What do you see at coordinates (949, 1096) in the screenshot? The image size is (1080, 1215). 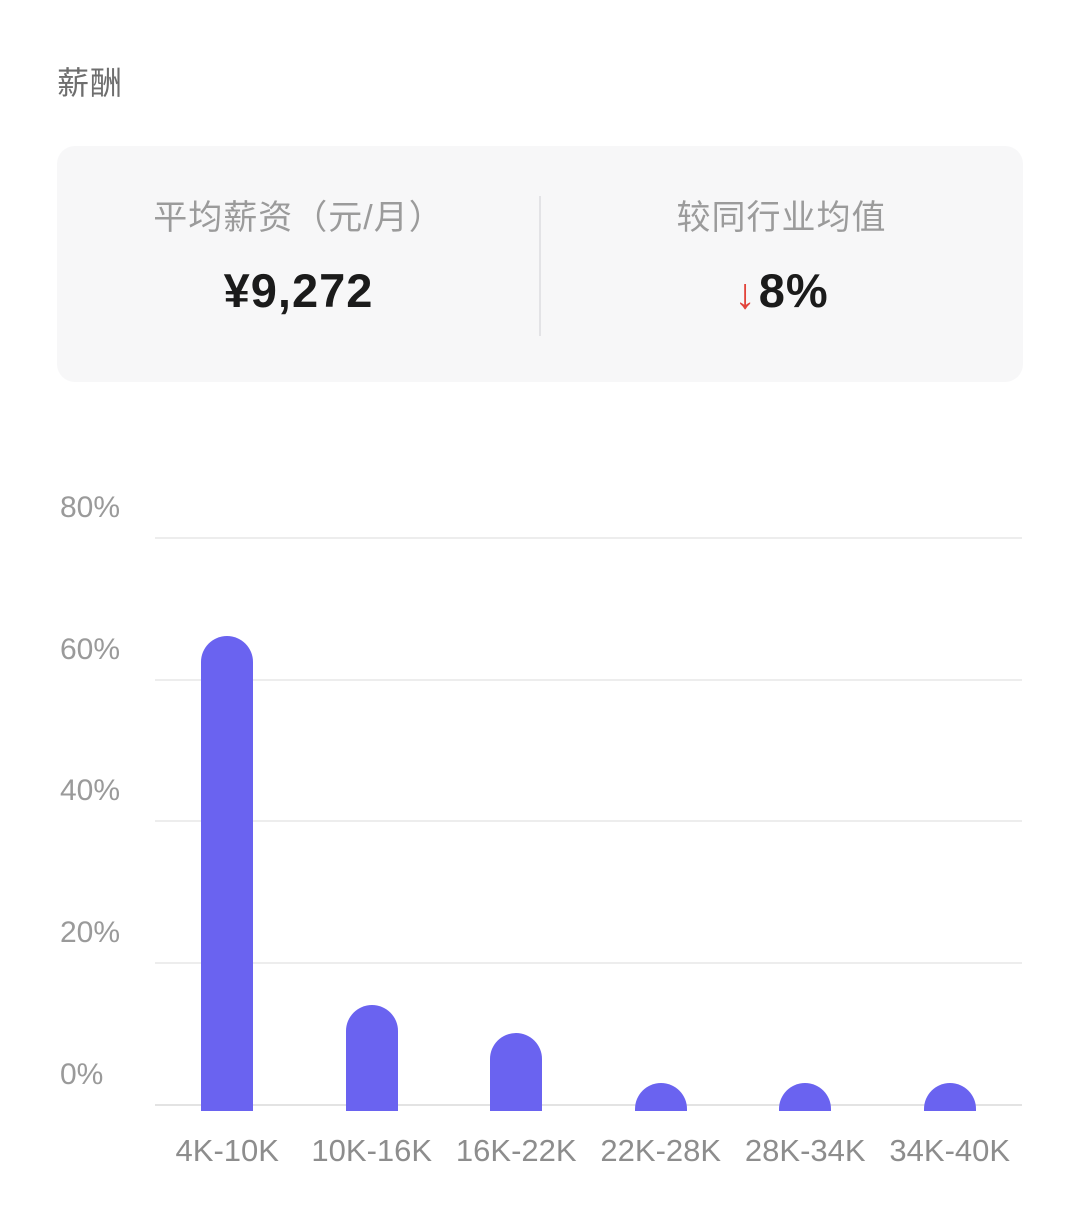 I see `bar-34K-40K` at bounding box center [949, 1096].